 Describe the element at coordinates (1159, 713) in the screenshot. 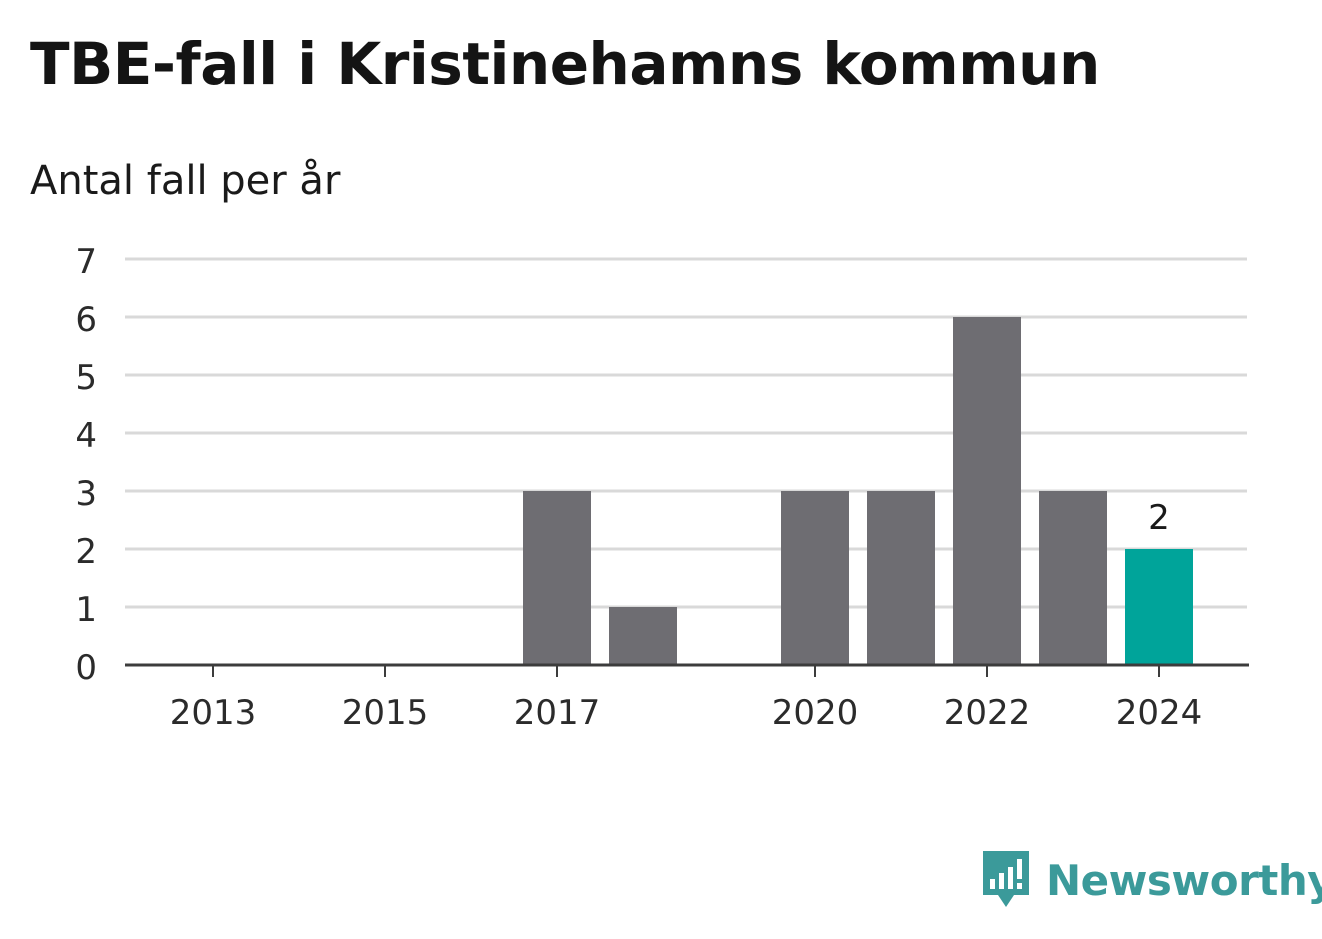

I see `x-tick-label: 2024` at that location.